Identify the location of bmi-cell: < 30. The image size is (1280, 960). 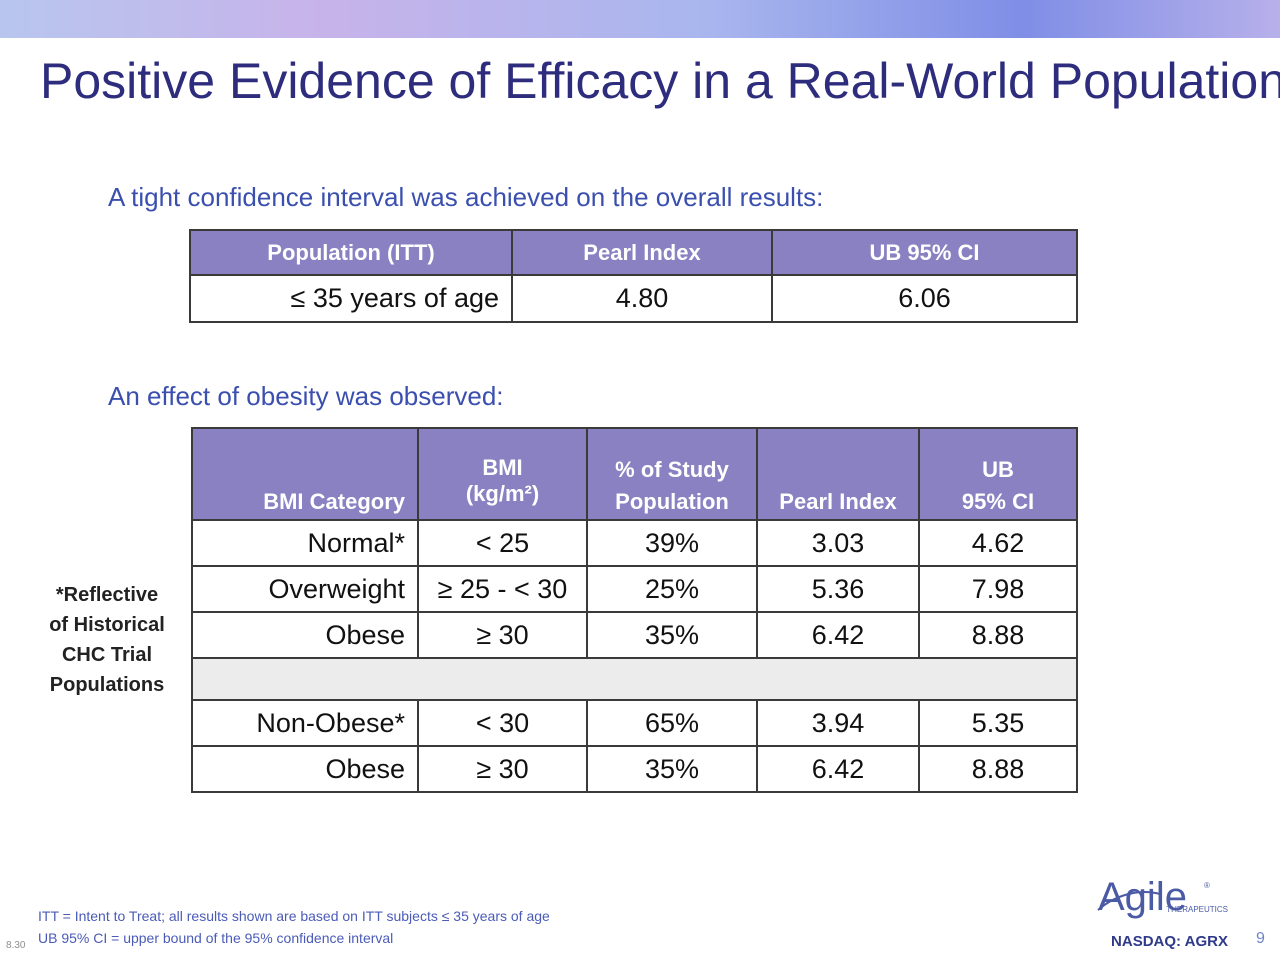
(502, 723).